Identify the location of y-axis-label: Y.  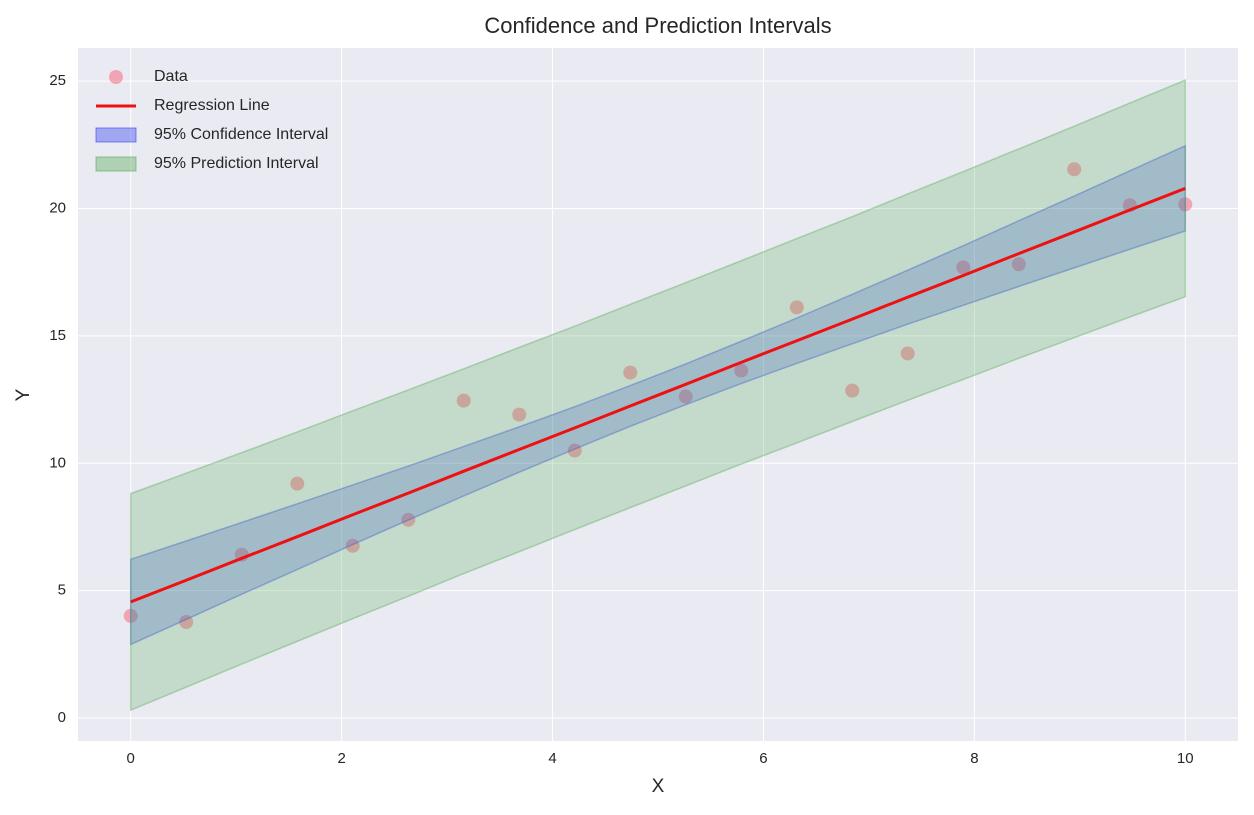
(23, 394).